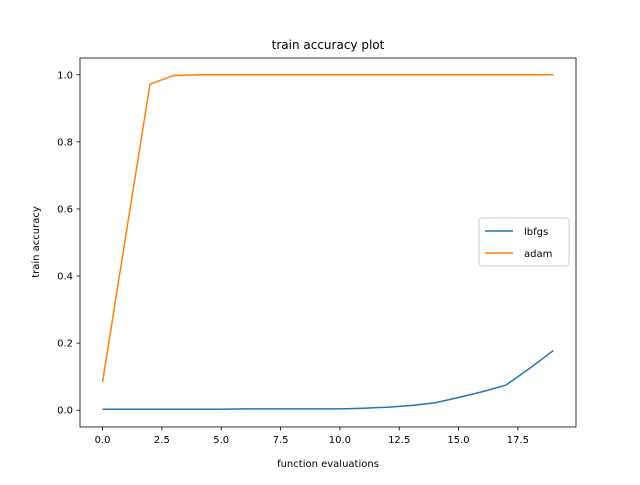 This screenshot has height=485, width=640. I want to click on y-axis-ticks: 0.0 0.2 0.4 0.6 0.8 1.0, so click(68, 243).